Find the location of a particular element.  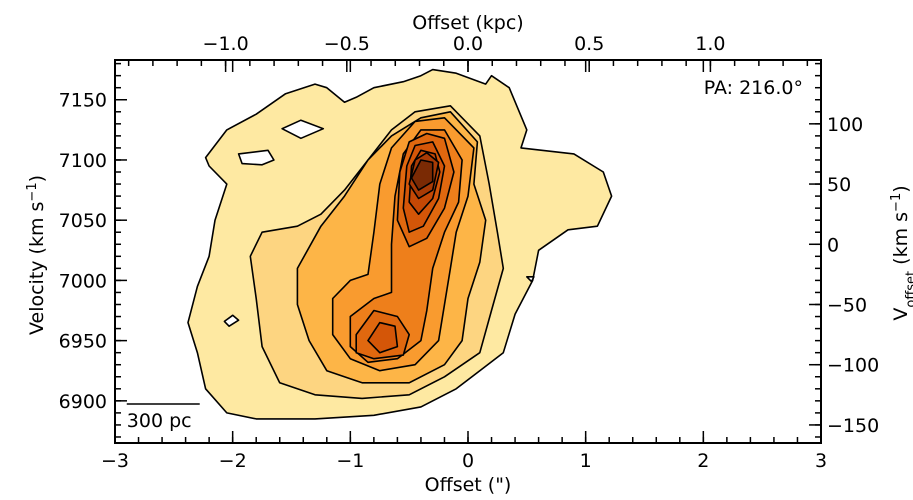

right-tick-label: 100 is located at coordinates (845, 125).